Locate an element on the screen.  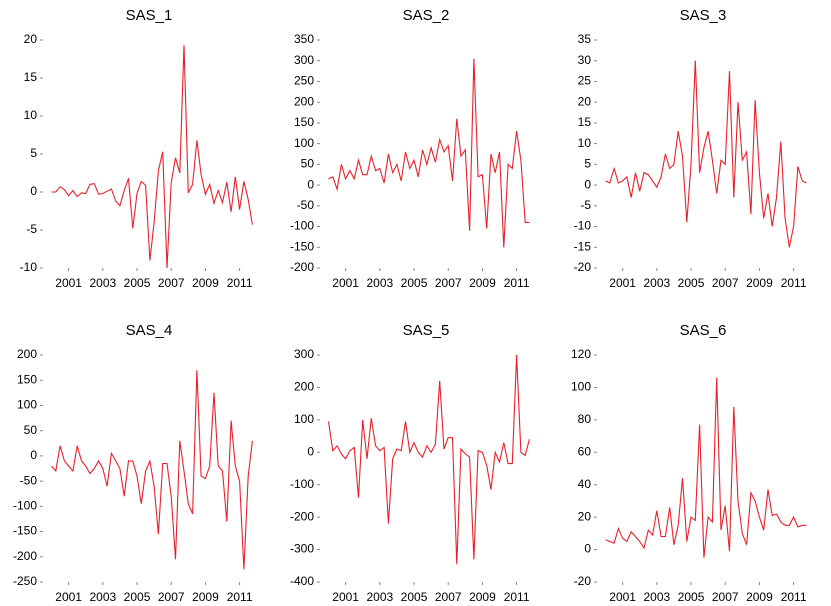
chart-title: SAS_6 is located at coordinates (703, 330).